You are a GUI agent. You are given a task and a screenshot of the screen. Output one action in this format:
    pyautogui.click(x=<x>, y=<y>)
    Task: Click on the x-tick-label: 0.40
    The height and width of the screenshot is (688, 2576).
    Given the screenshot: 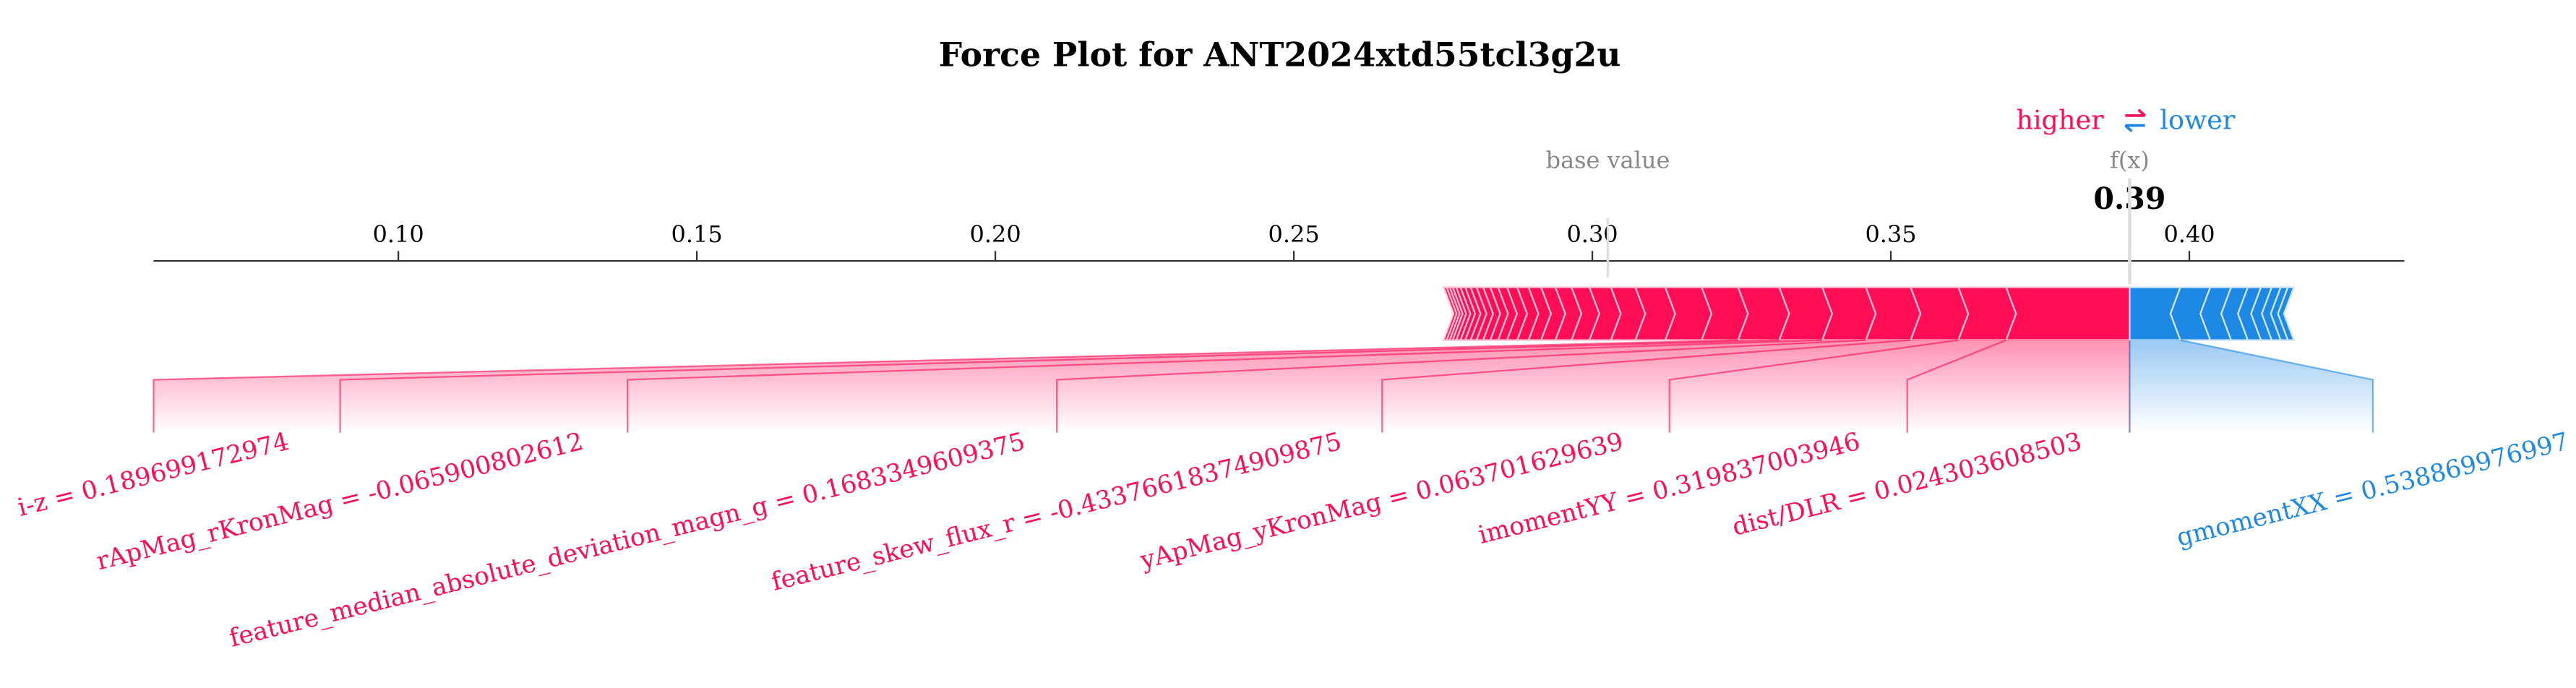 What is the action you would take?
    pyautogui.click(x=2189, y=234)
    